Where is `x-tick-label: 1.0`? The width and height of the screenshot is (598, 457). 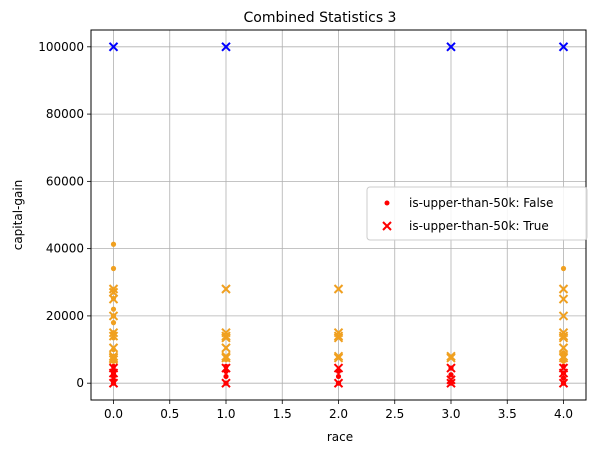 x-tick-label: 1.0 is located at coordinates (225, 414).